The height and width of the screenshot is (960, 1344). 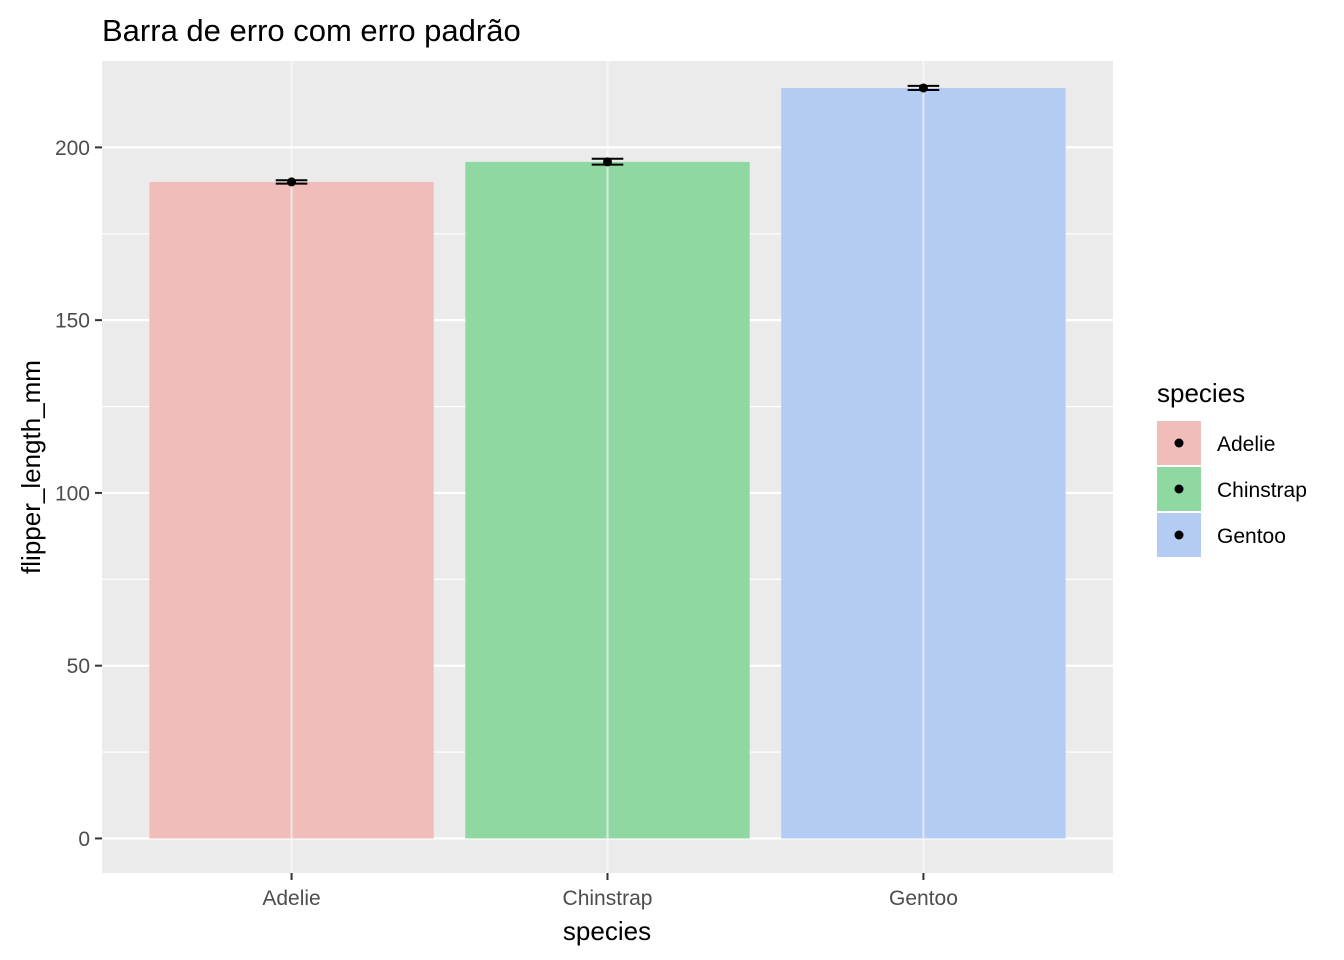 What do you see at coordinates (78, 666) in the screenshot?
I see `y-tick-label: 50` at bounding box center [78, 666].